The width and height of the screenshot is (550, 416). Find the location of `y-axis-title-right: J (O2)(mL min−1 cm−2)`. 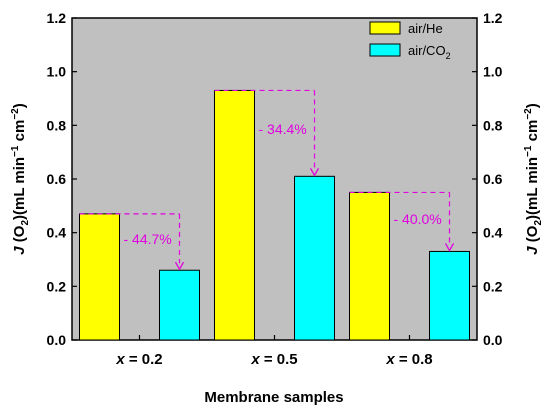

y-axis-title-right: J (O2)(mL min−1 cm−2) is located at coordinates (533, 178).